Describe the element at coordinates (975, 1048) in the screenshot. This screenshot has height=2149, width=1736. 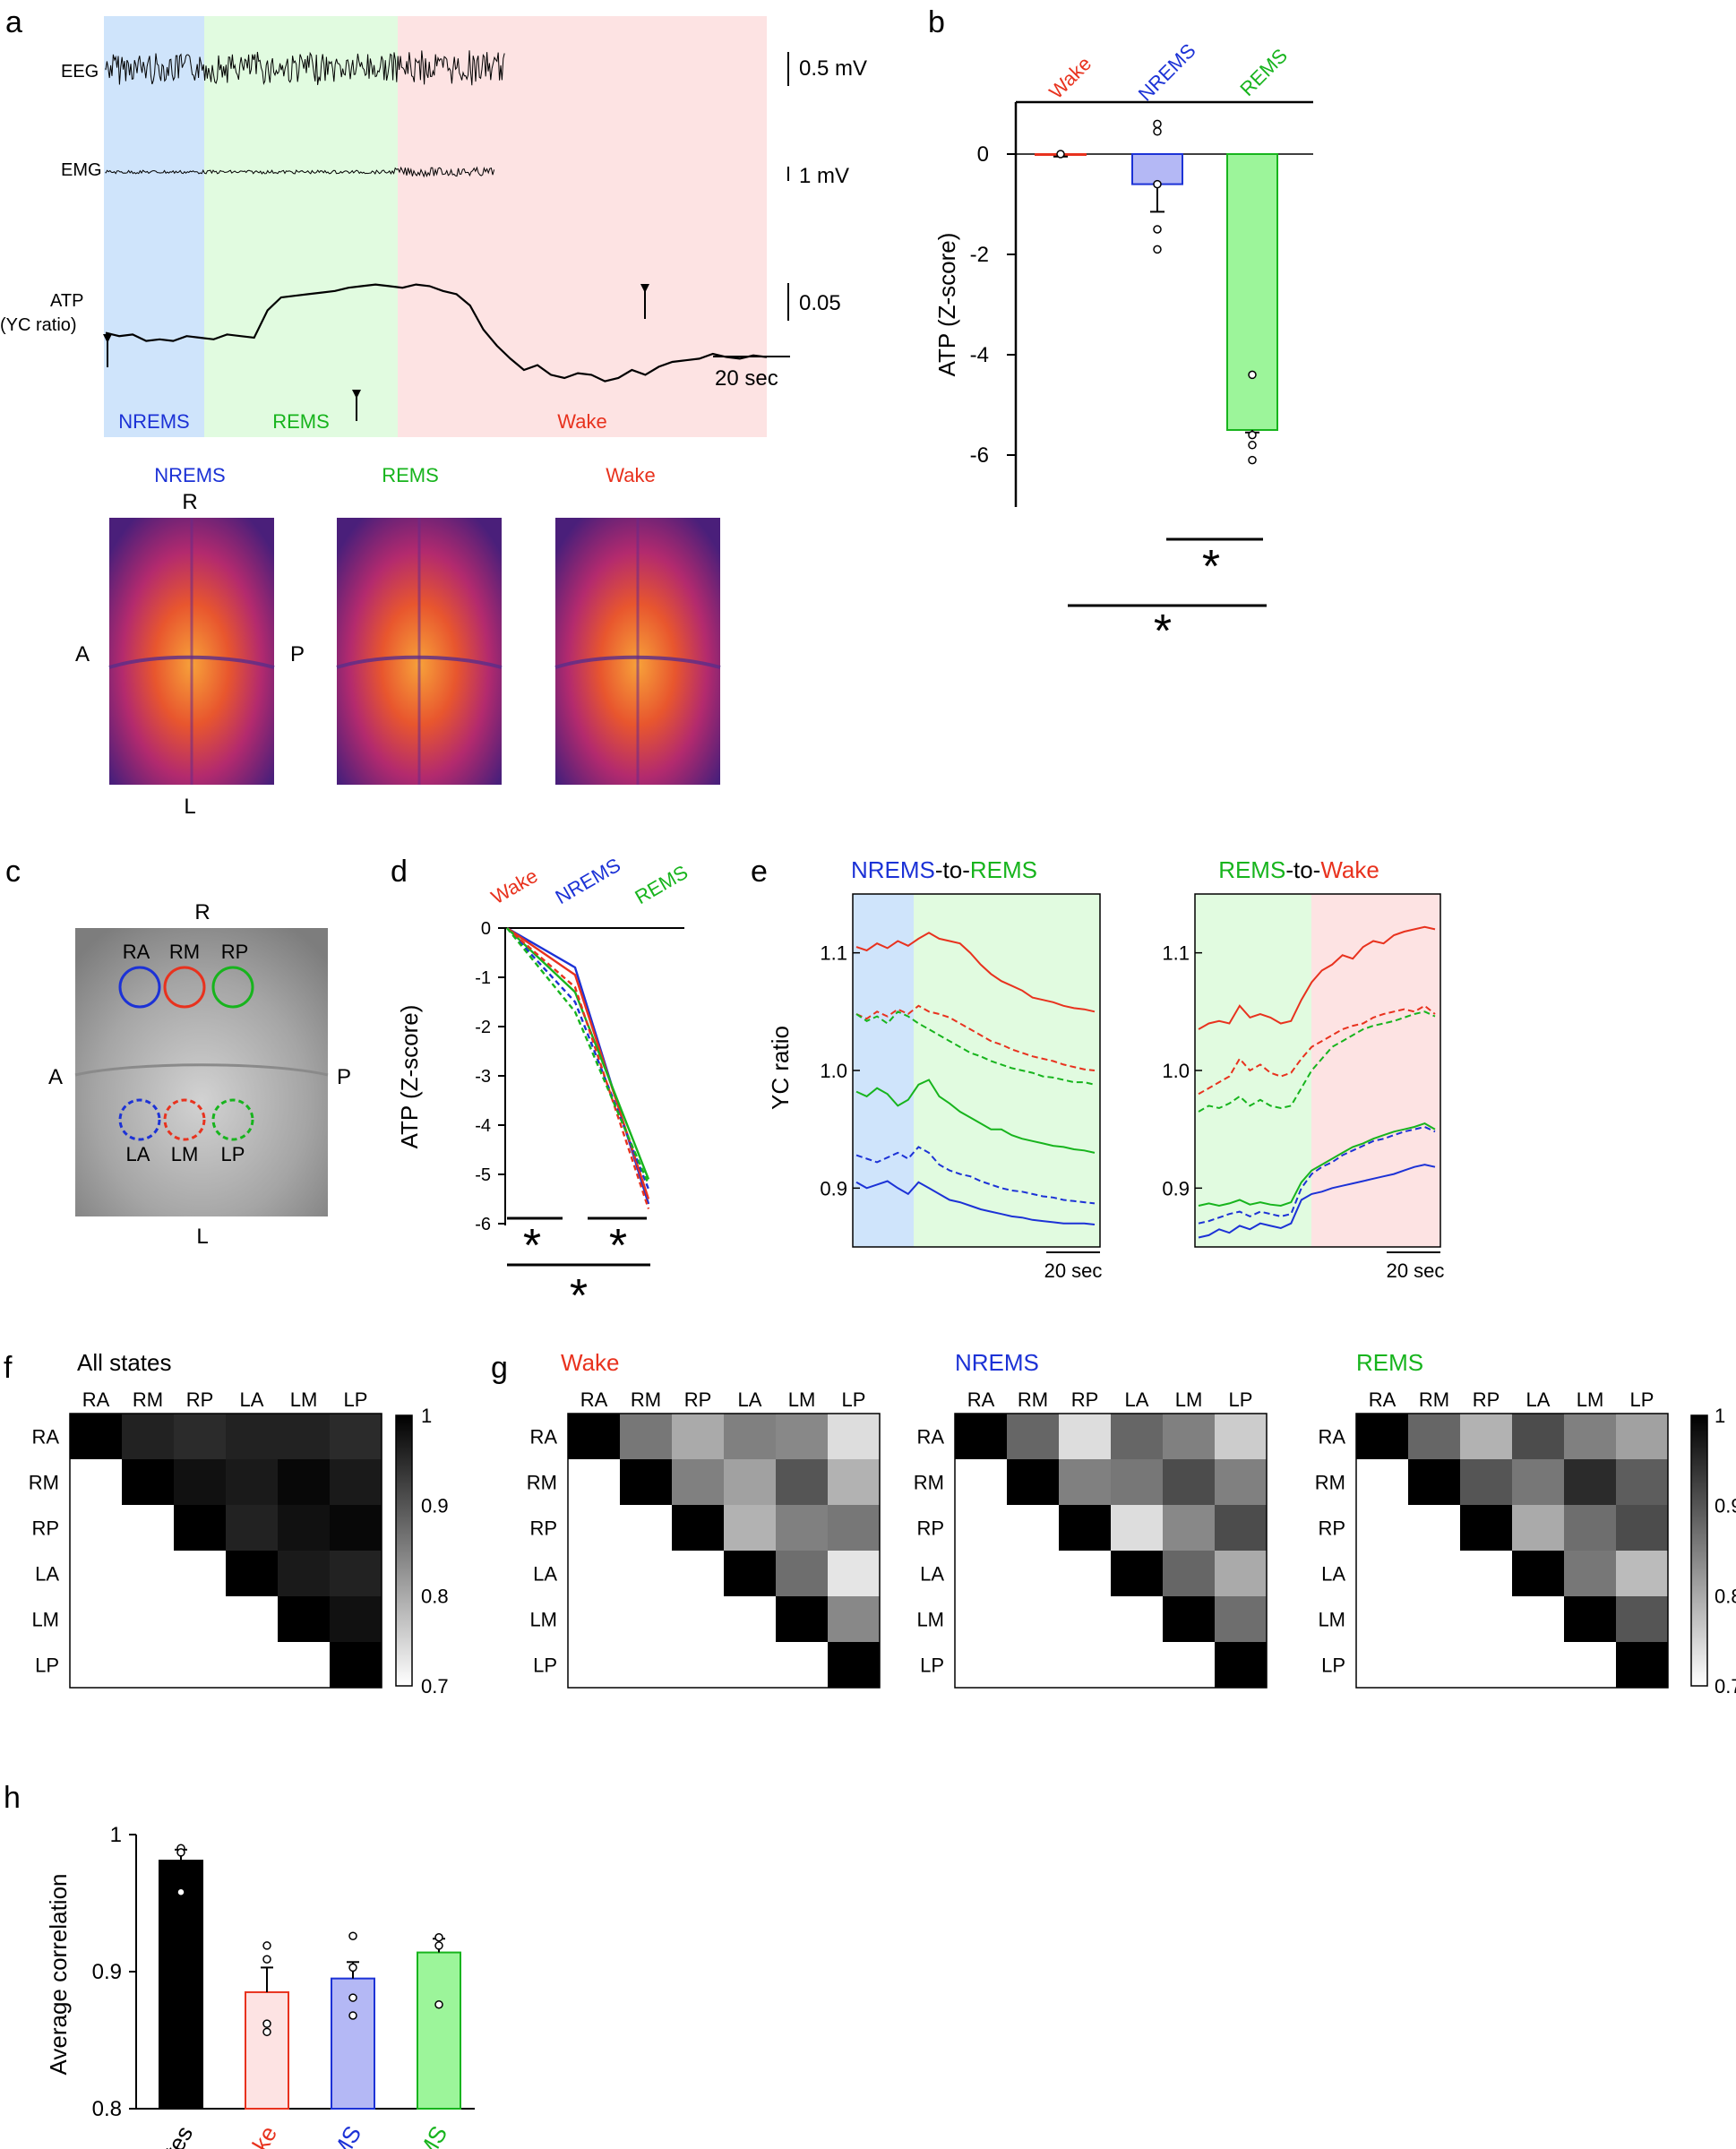
I see `e-left-series-LP` at that location.